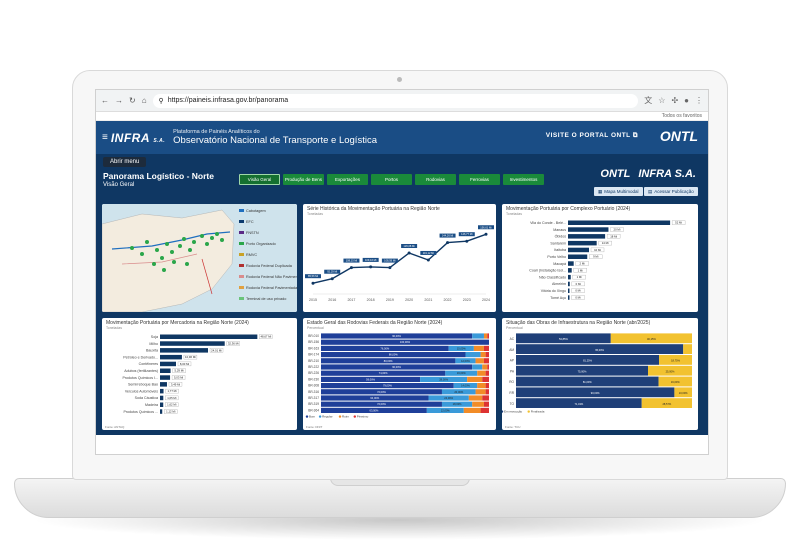 This screenshot has width=800, height=560. What do you see at coordinates (152, 351) in the screenshot?
I see `category-label: Bauxita` at bounding box center [152, 351].